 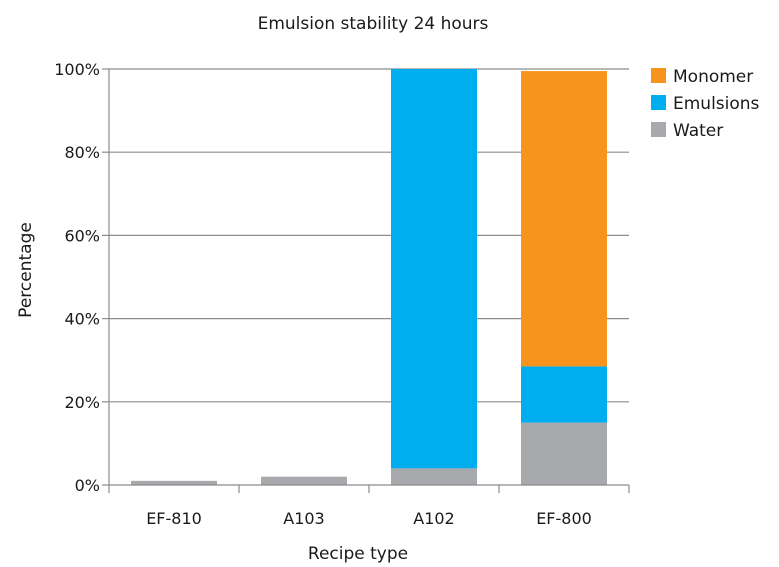 I want to click on y-tick-label-100: 100%, so click(x=77, y=69).